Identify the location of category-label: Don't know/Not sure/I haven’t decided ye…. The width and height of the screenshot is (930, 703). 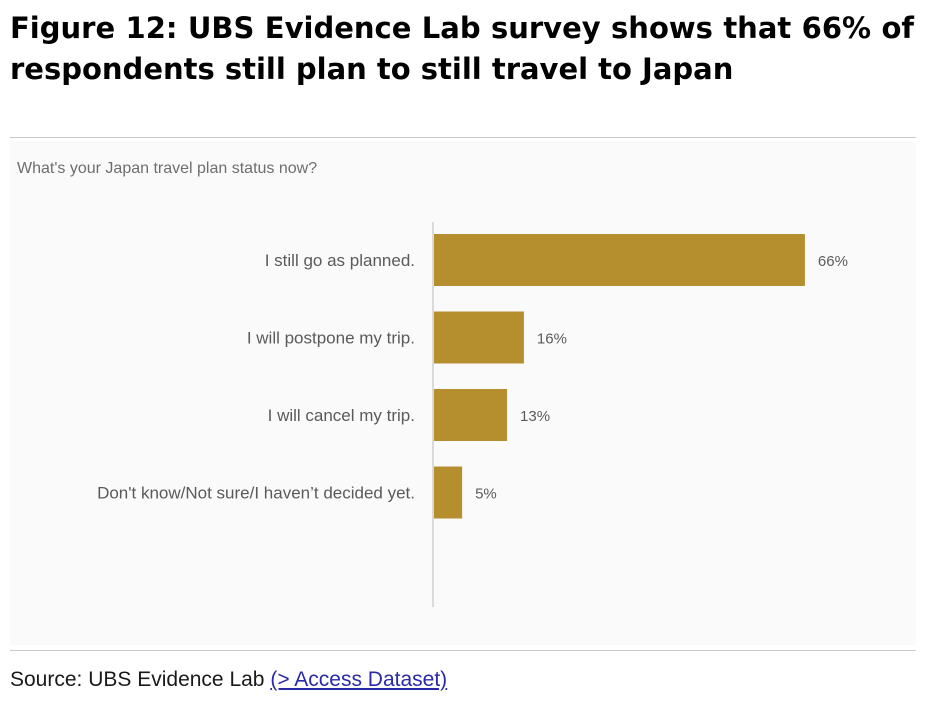
(256, 493).